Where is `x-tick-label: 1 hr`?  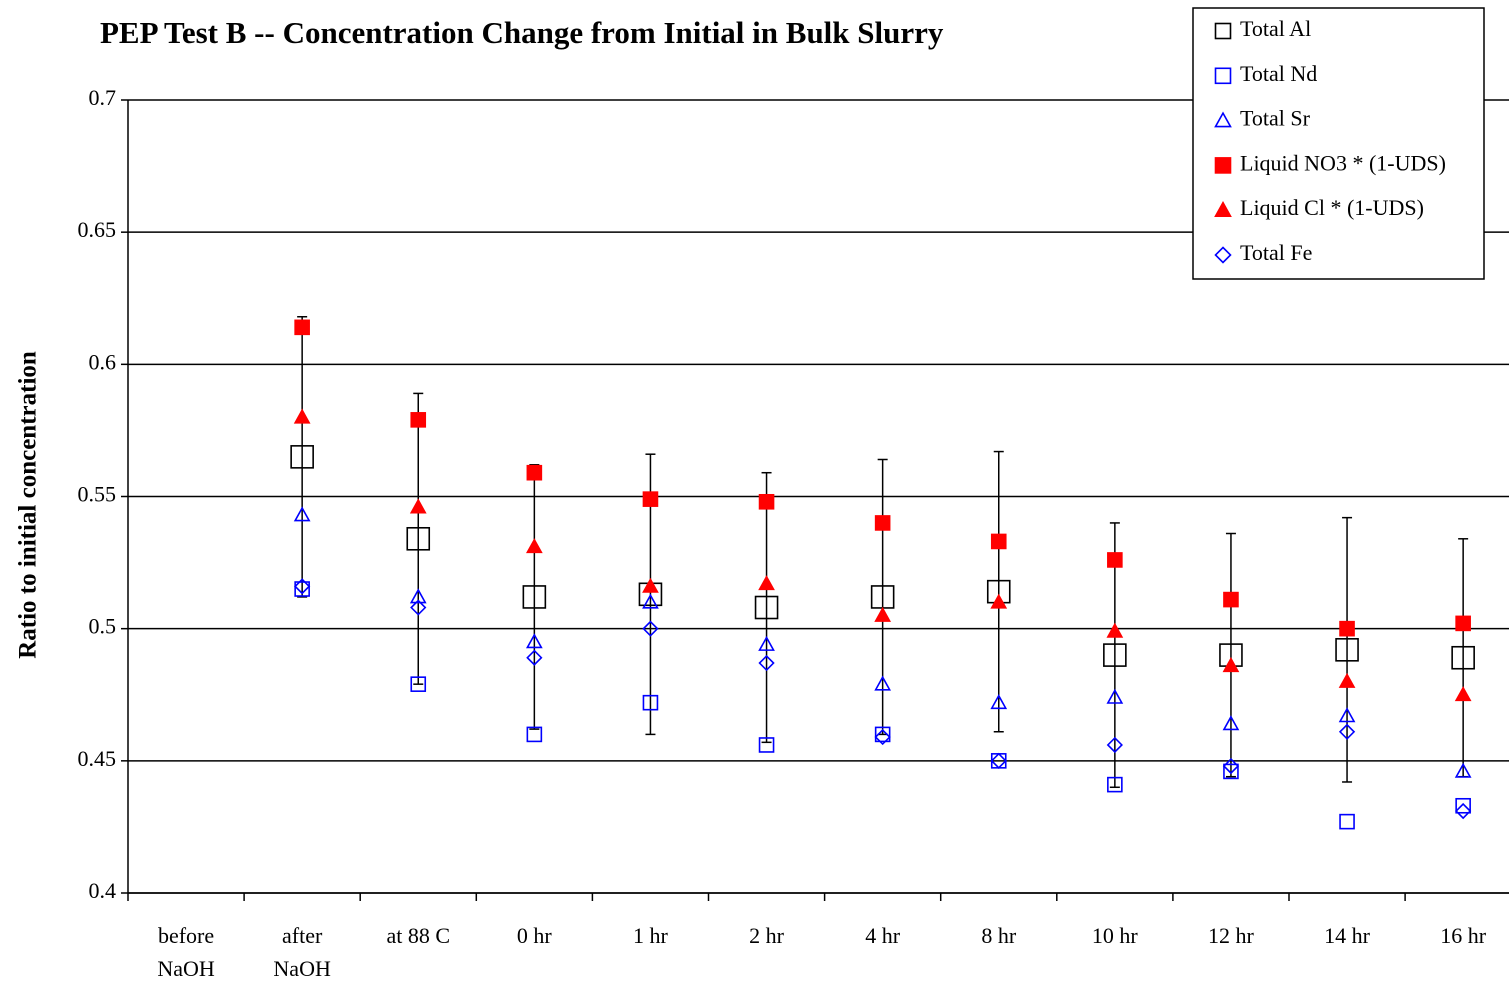
x-tick-label: 1 hr is located at coordinates (650, 935).